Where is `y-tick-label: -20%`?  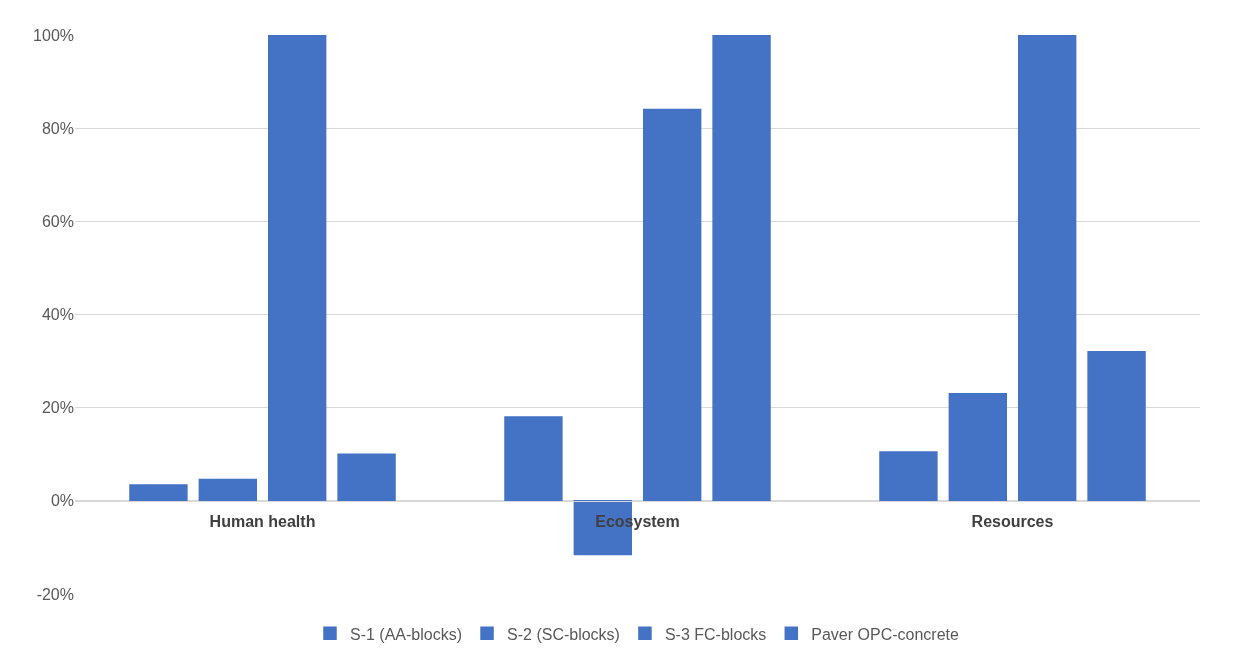 y-tick-label: -20% is located at coordinates (55, 594).